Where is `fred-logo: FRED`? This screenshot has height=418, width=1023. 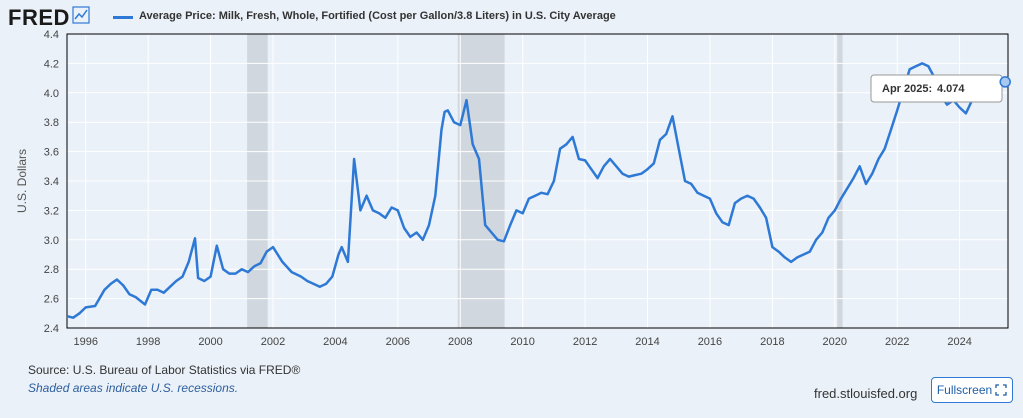
fred-logo: FRED is located at coordinates (39, 17).